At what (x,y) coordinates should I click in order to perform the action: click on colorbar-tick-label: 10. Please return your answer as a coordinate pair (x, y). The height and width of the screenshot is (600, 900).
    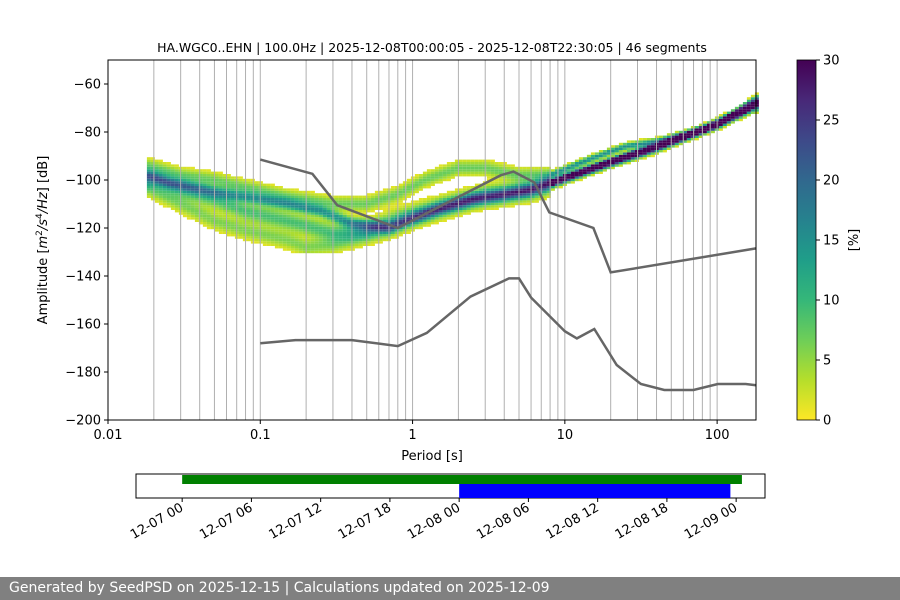
    Looking at the image, I should click on (831, 301).